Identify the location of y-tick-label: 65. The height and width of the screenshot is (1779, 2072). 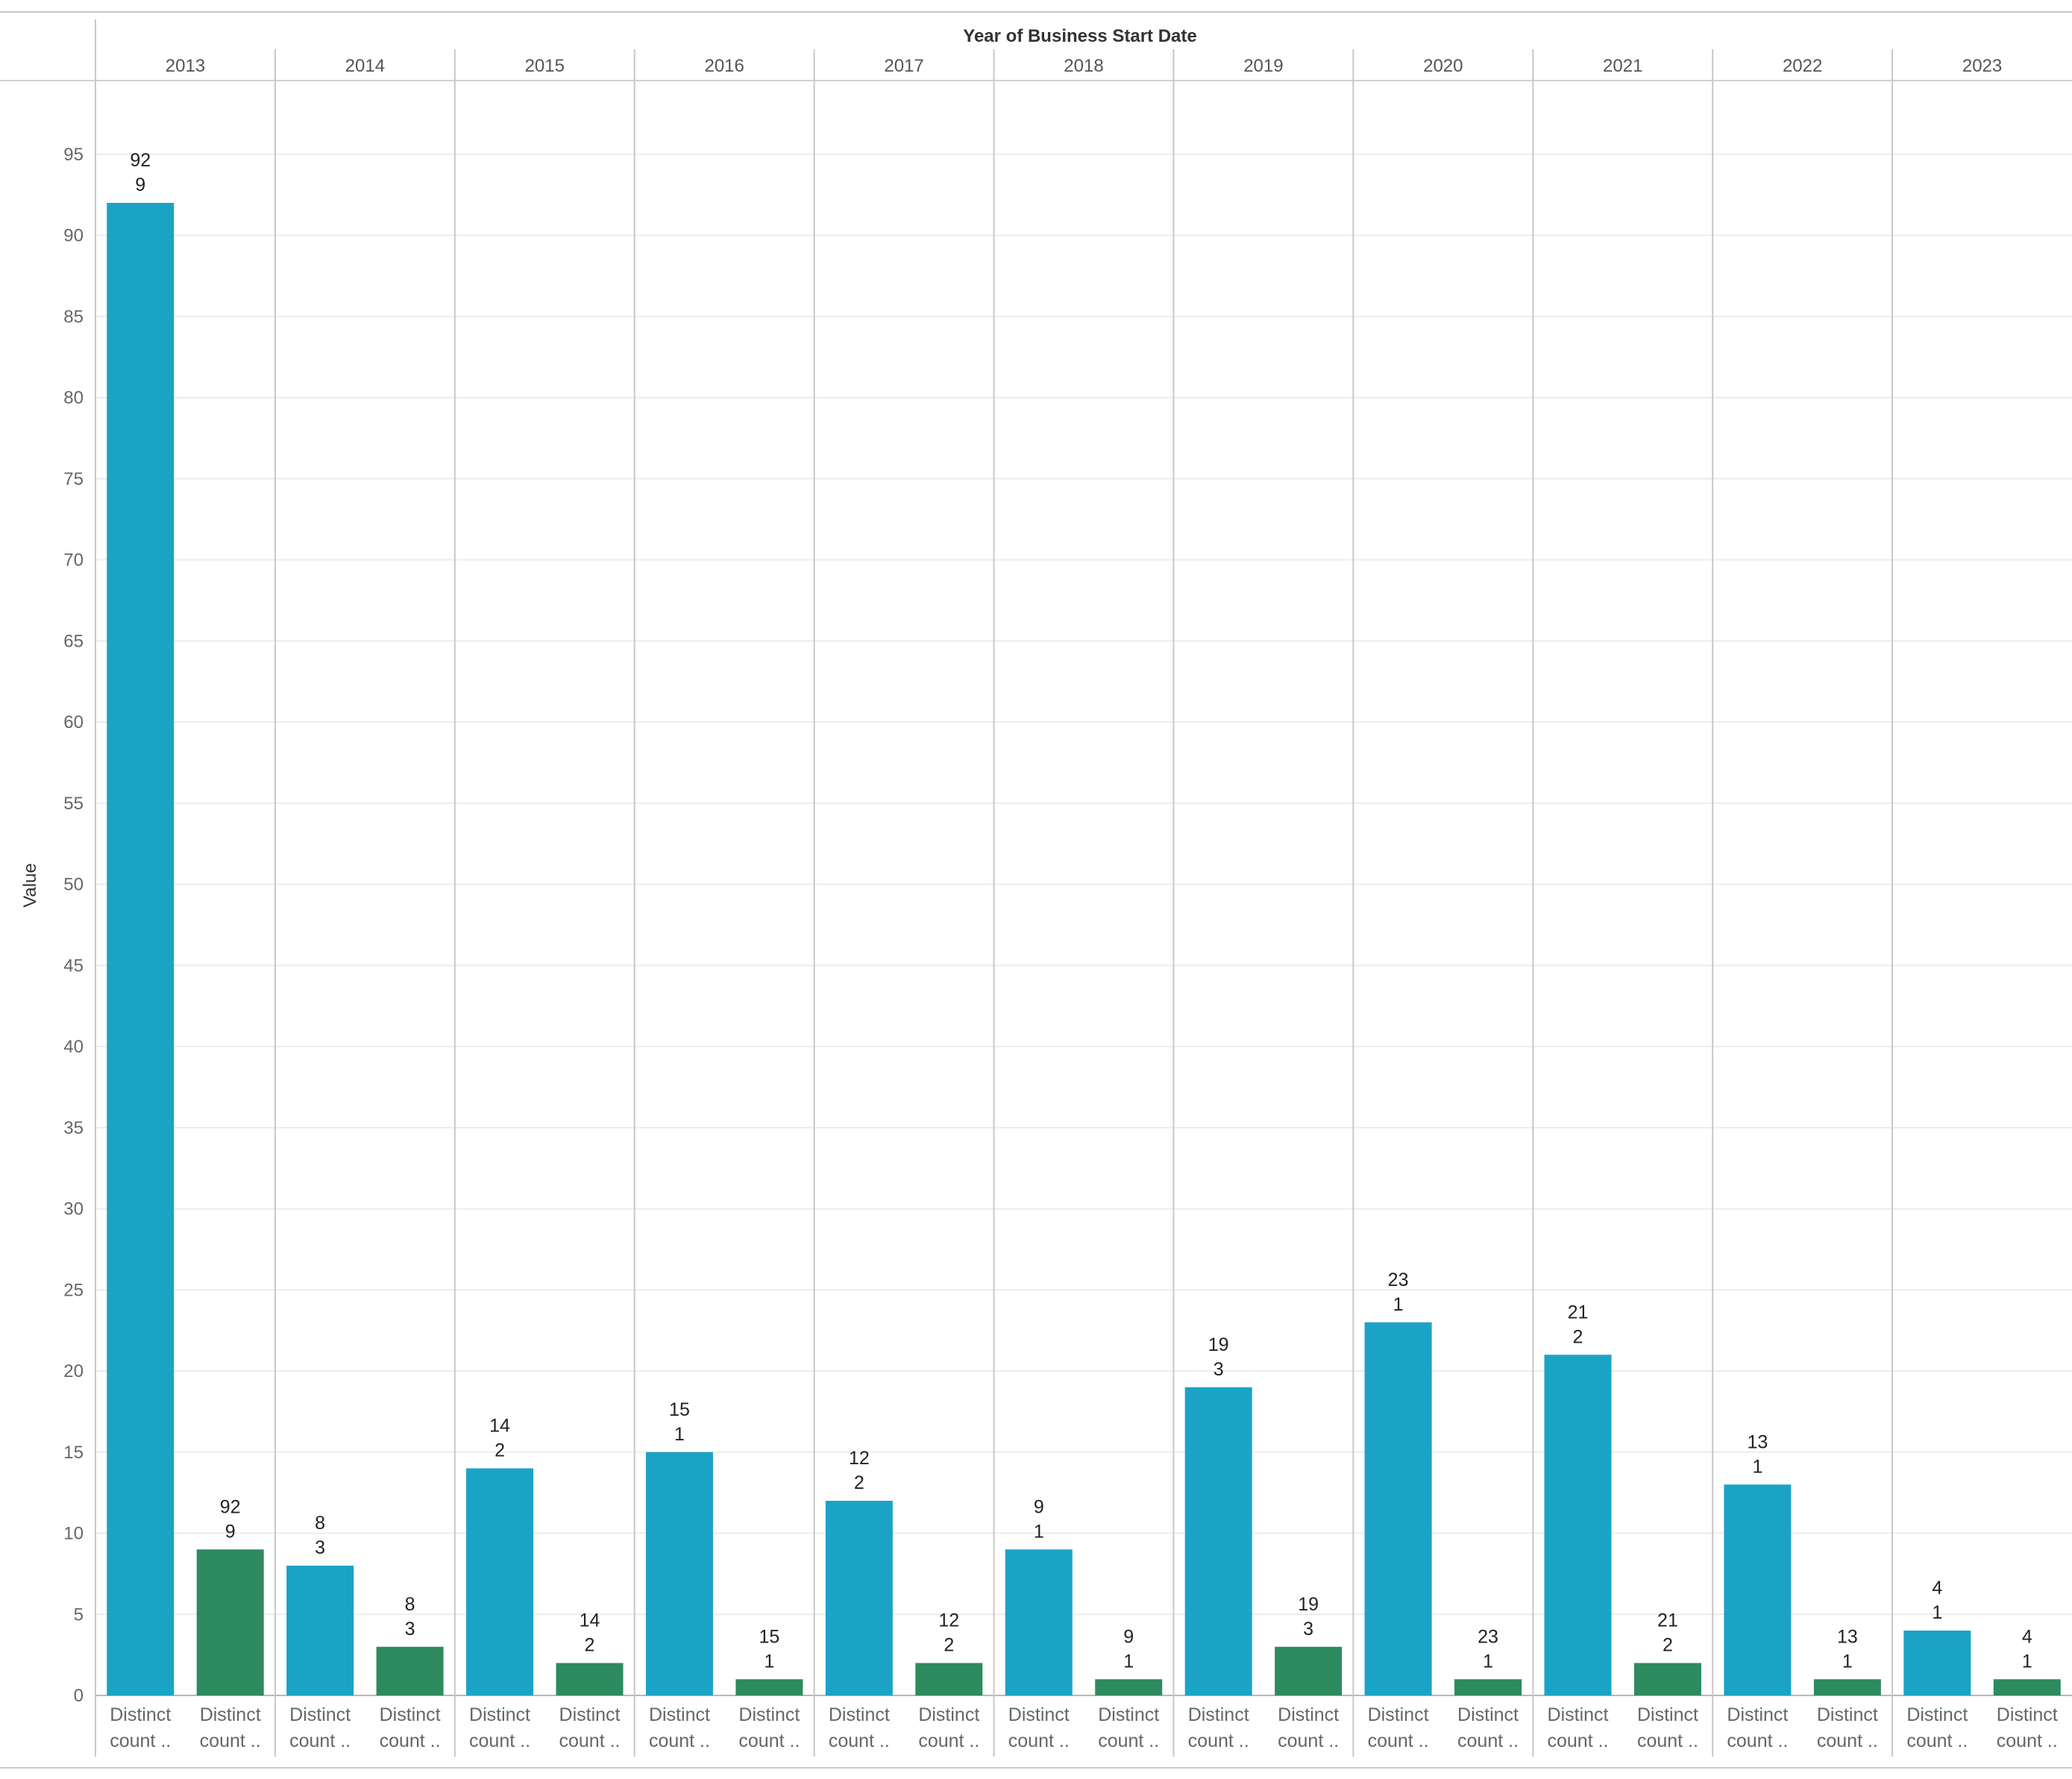
(73, 641).